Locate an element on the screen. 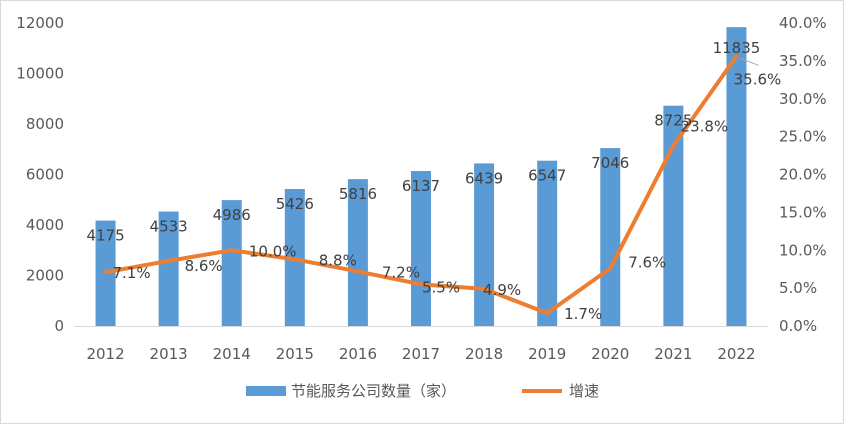 This screenshot has width=844, height=428. left-axis-tick-label: 2000 is located at coordinates (45, 276).